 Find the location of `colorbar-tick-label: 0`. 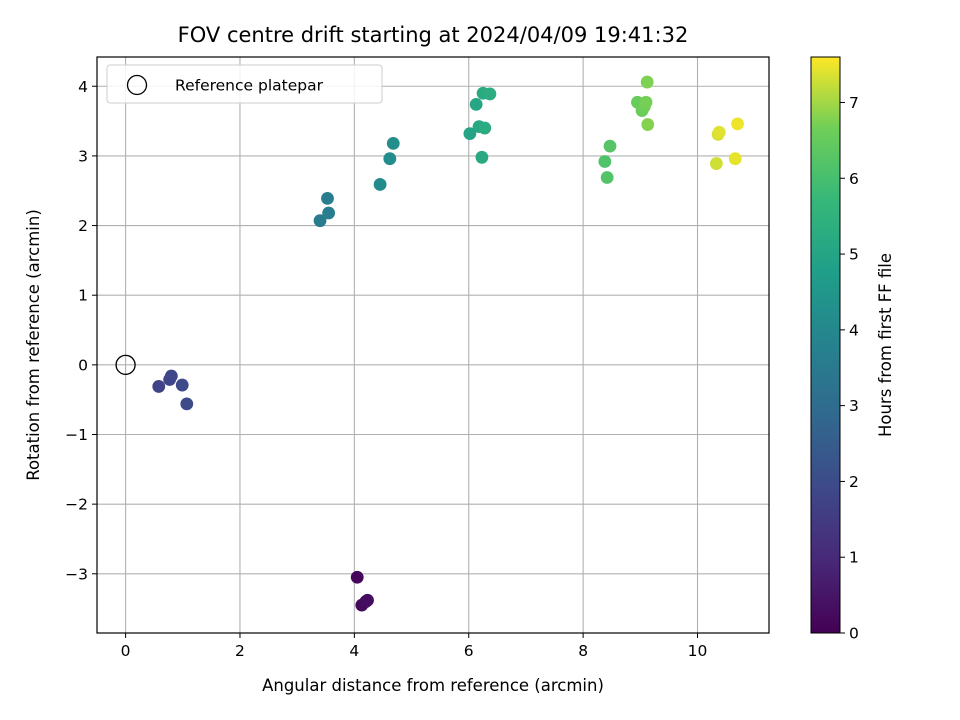

colorbar-tick-label: 0 is located at coordinates (854, 634).